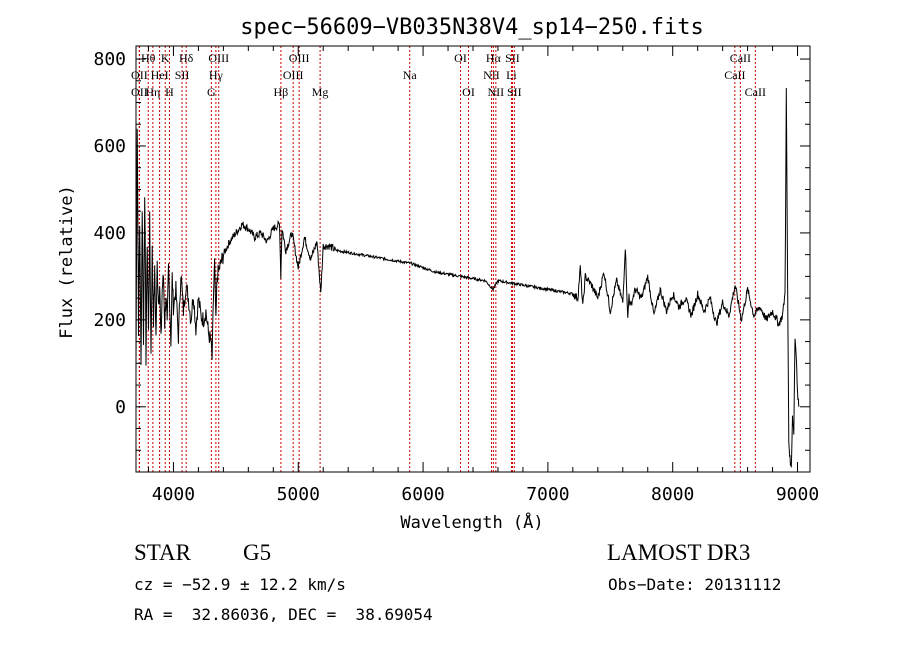  I want to click on observation-date: Obs−Date: 20131112, so click(695, 584).